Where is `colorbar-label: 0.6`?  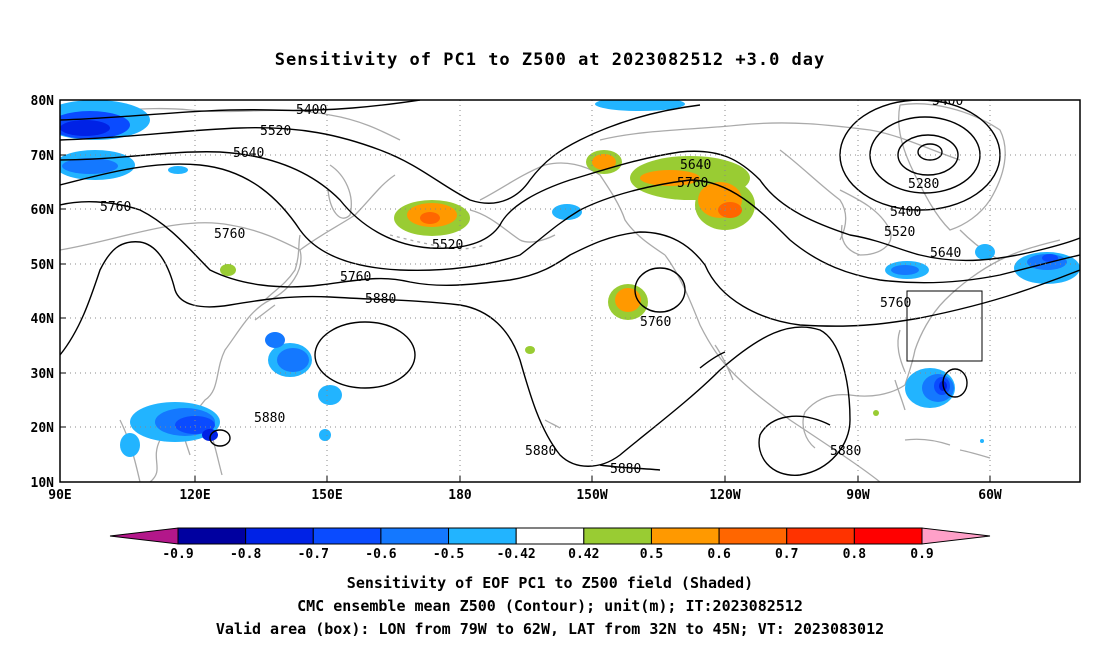
colorbar-label: 0.6 is located at coordinates (719, 554).